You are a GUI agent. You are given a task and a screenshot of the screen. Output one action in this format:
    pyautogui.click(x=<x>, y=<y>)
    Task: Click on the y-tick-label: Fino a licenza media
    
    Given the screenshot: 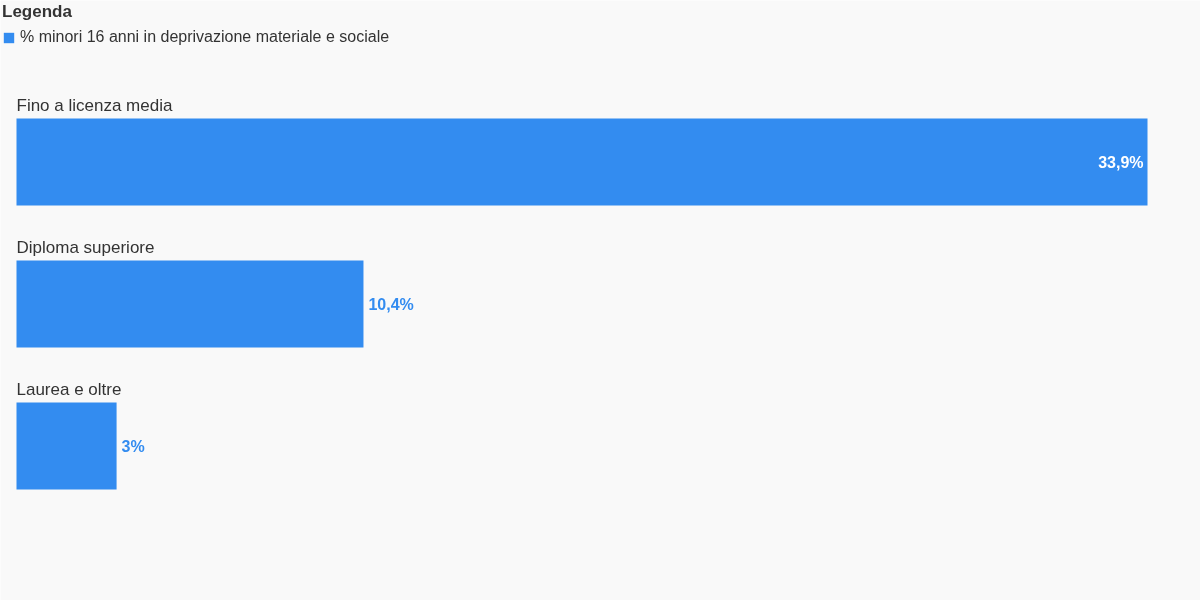 What is the action you would take?
    pyautogui.click(x=94, y=105)
    